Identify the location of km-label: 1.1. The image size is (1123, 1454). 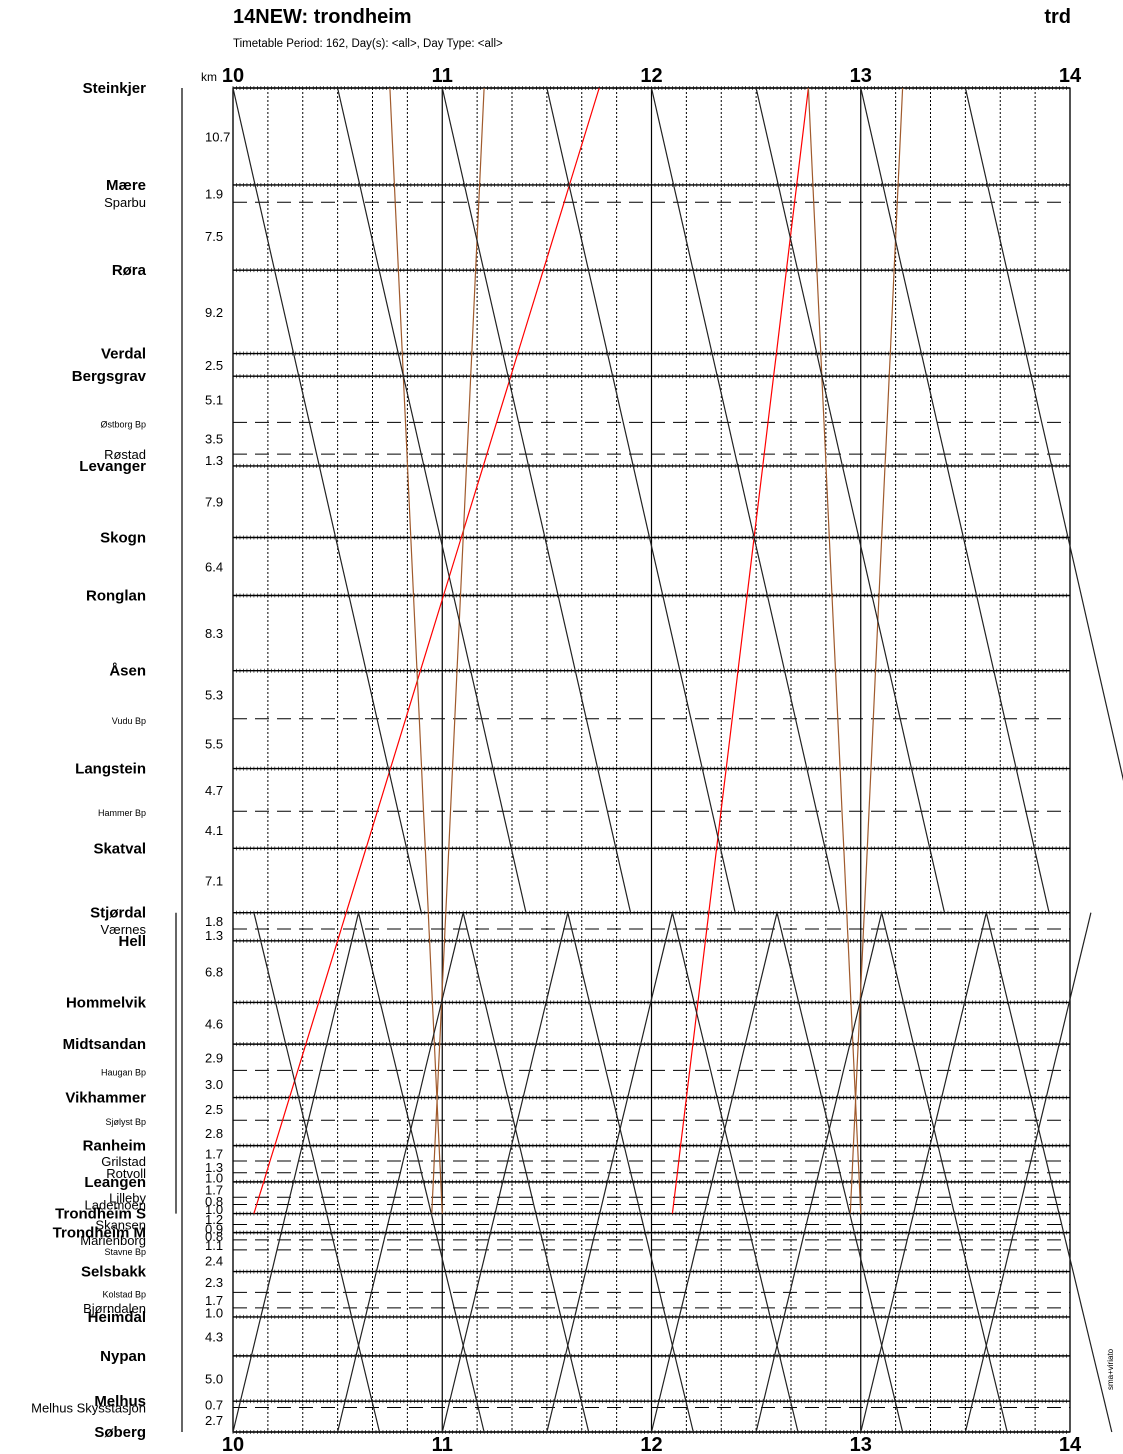
(214, 1245).